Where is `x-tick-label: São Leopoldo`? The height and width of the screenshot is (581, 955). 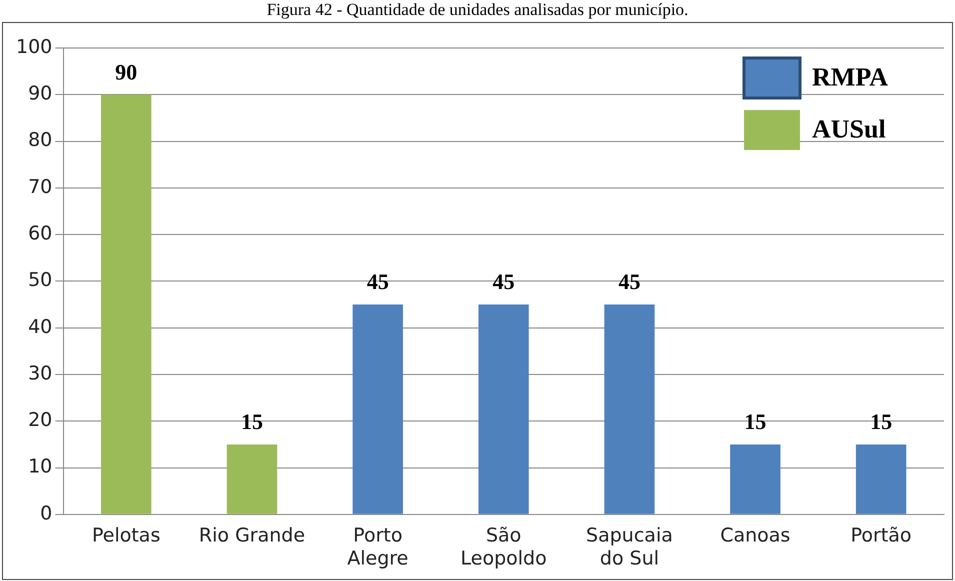
x-tick-label: São Leopoldo is located at coordinates (503, 547).